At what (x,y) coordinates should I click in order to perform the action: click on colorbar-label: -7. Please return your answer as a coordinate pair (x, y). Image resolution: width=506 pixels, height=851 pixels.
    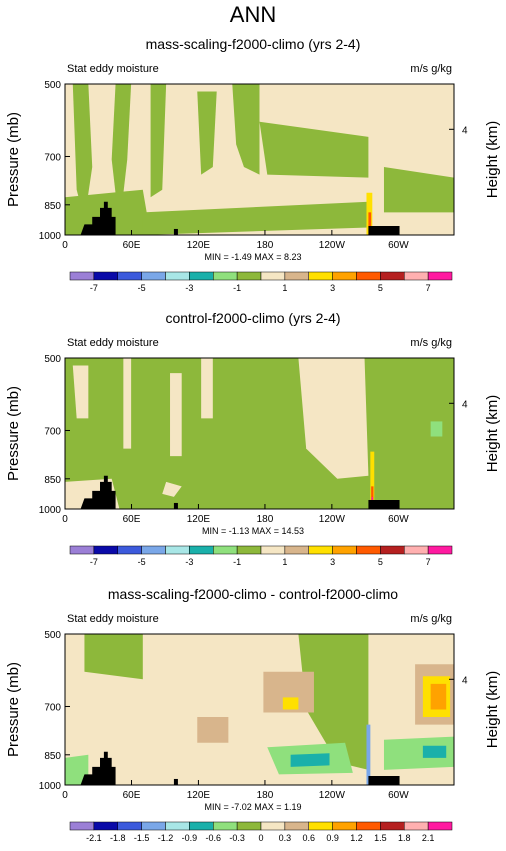
    Looking at the image, I should click on (94, 562).